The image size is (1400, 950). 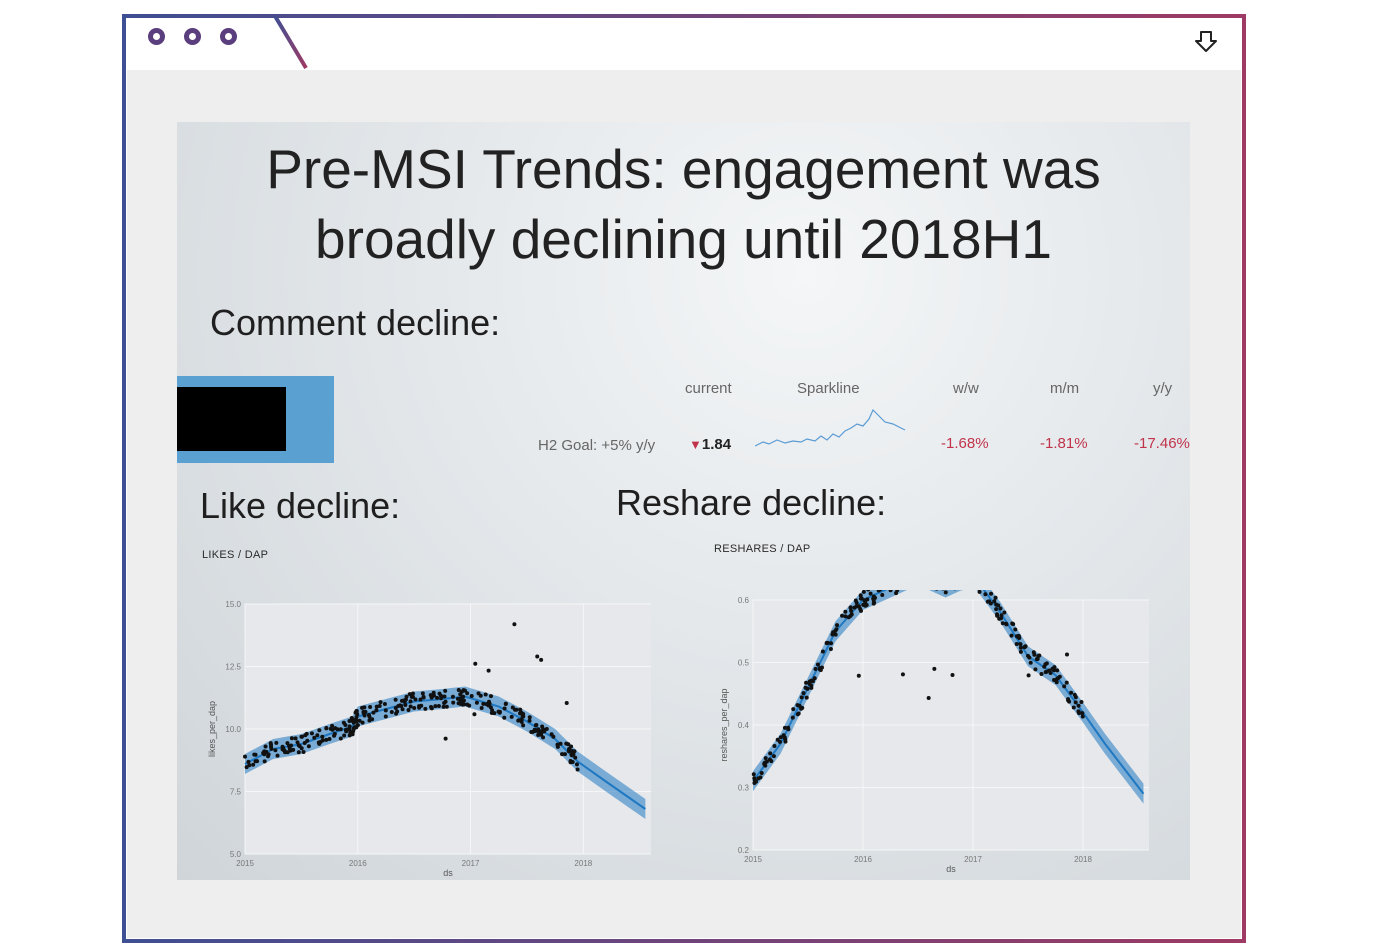 What do you see at coordinates (1065, 388) in the screenshot?
I see `table-header-mm: m/m` at bounding box center [1065, 388].